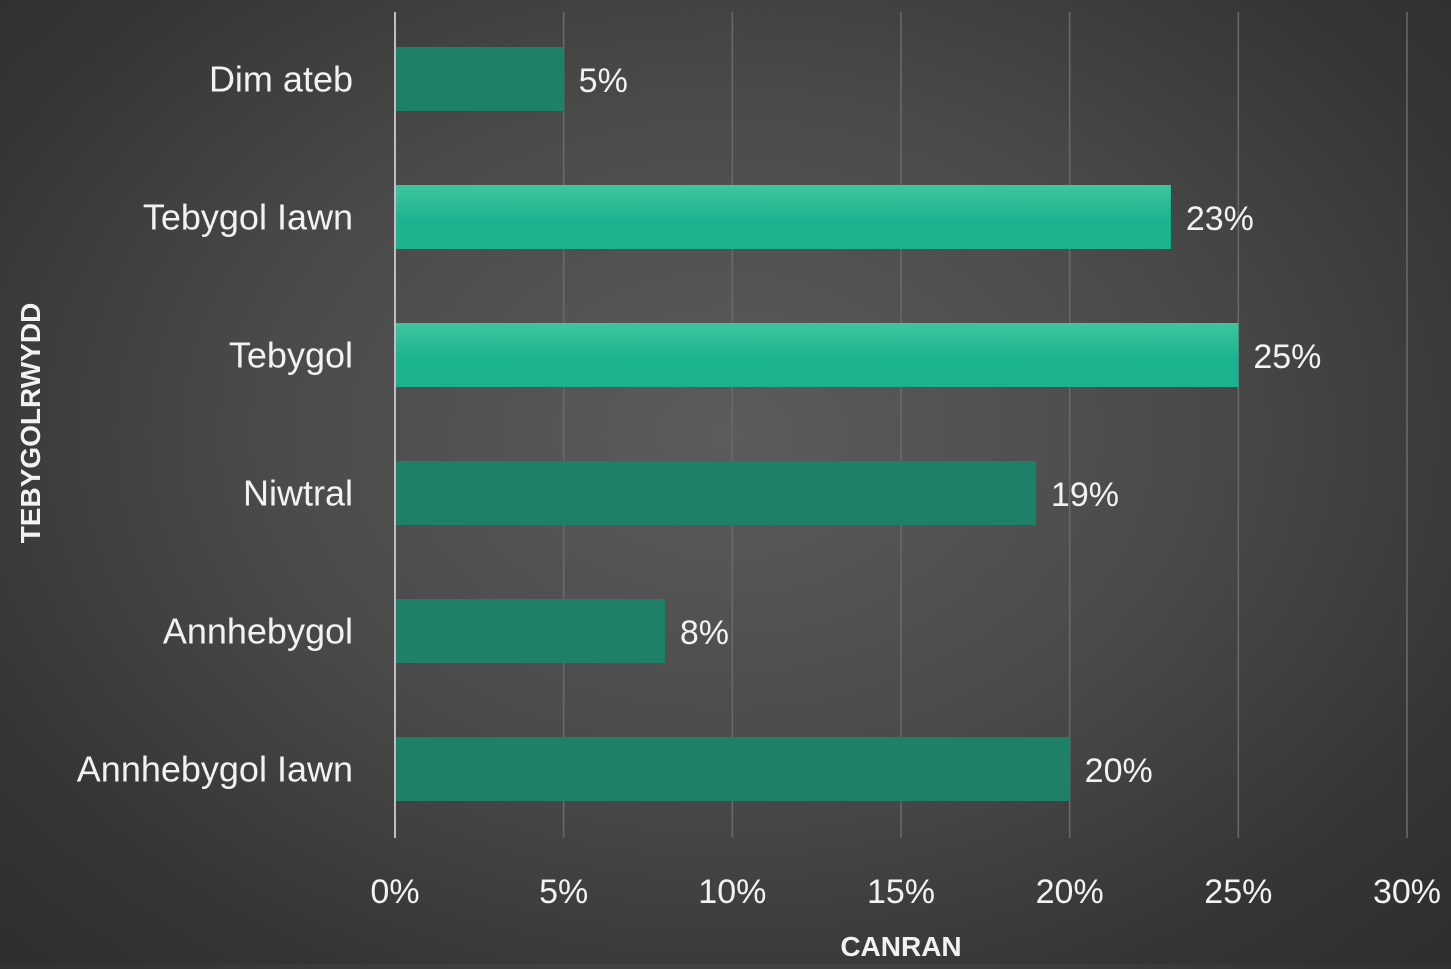 Image resolution: width=1451 pixels, height=969 pixels. I want to click on data-label: 8%, so click(704, 633).